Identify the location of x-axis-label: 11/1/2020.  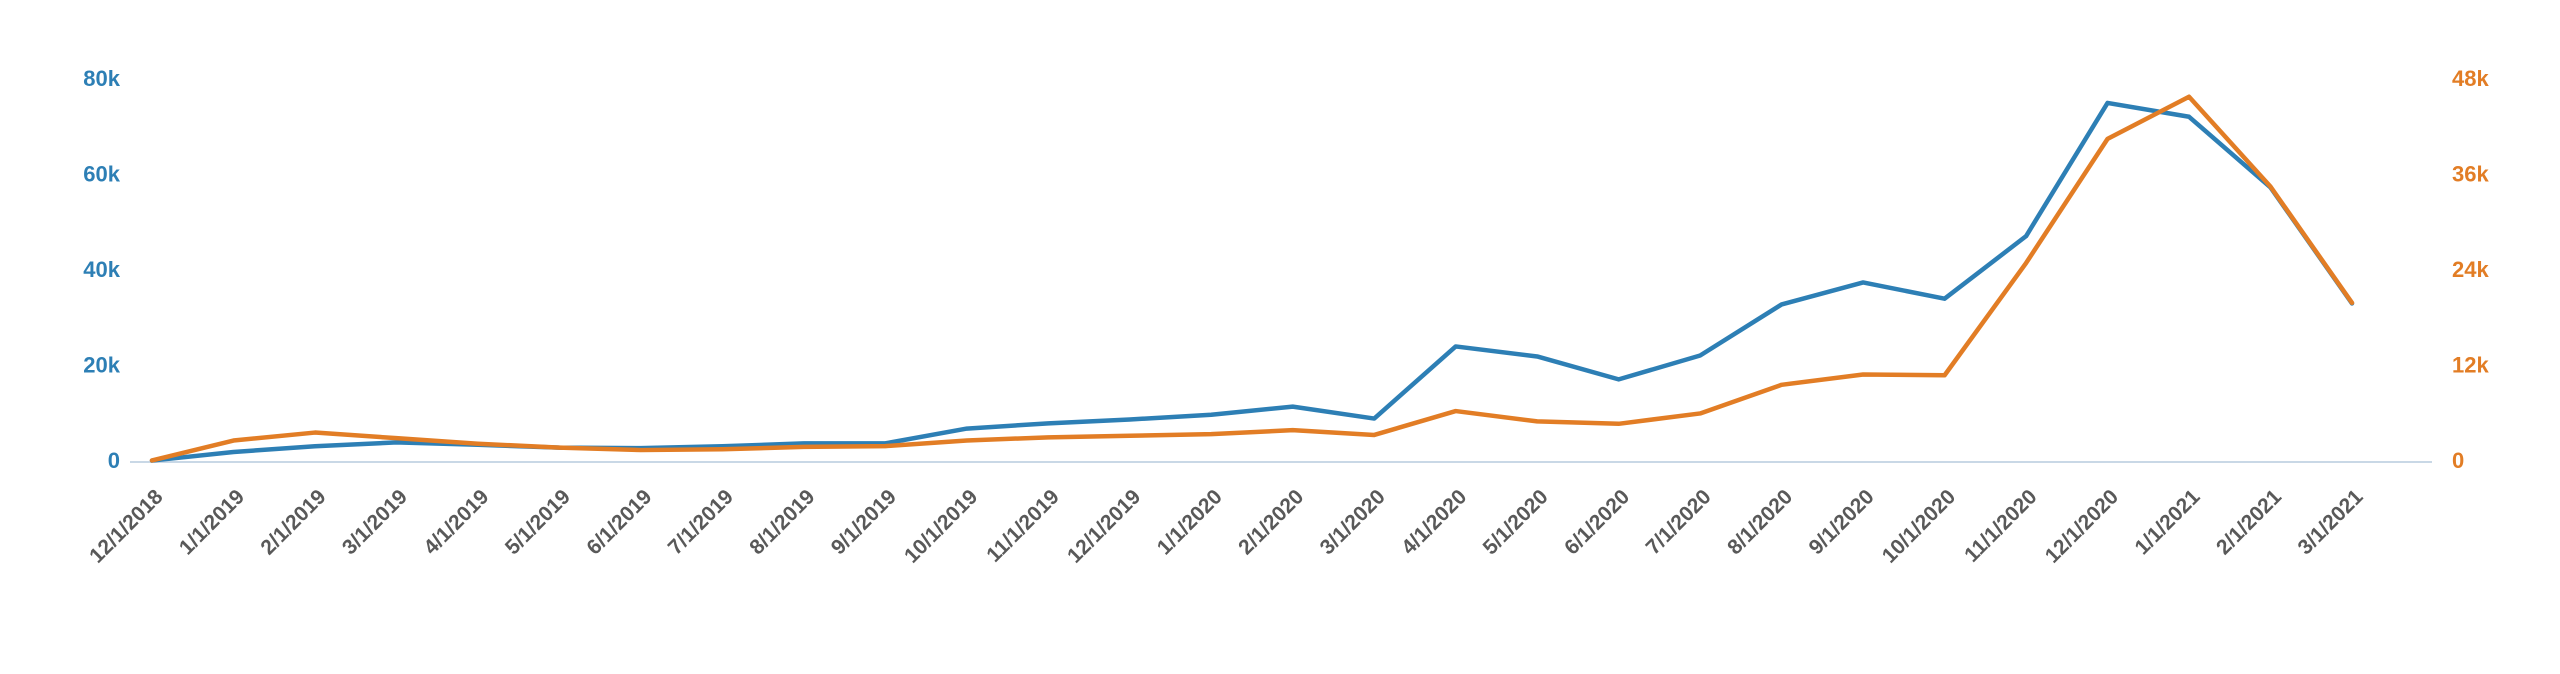
(2001, 526).